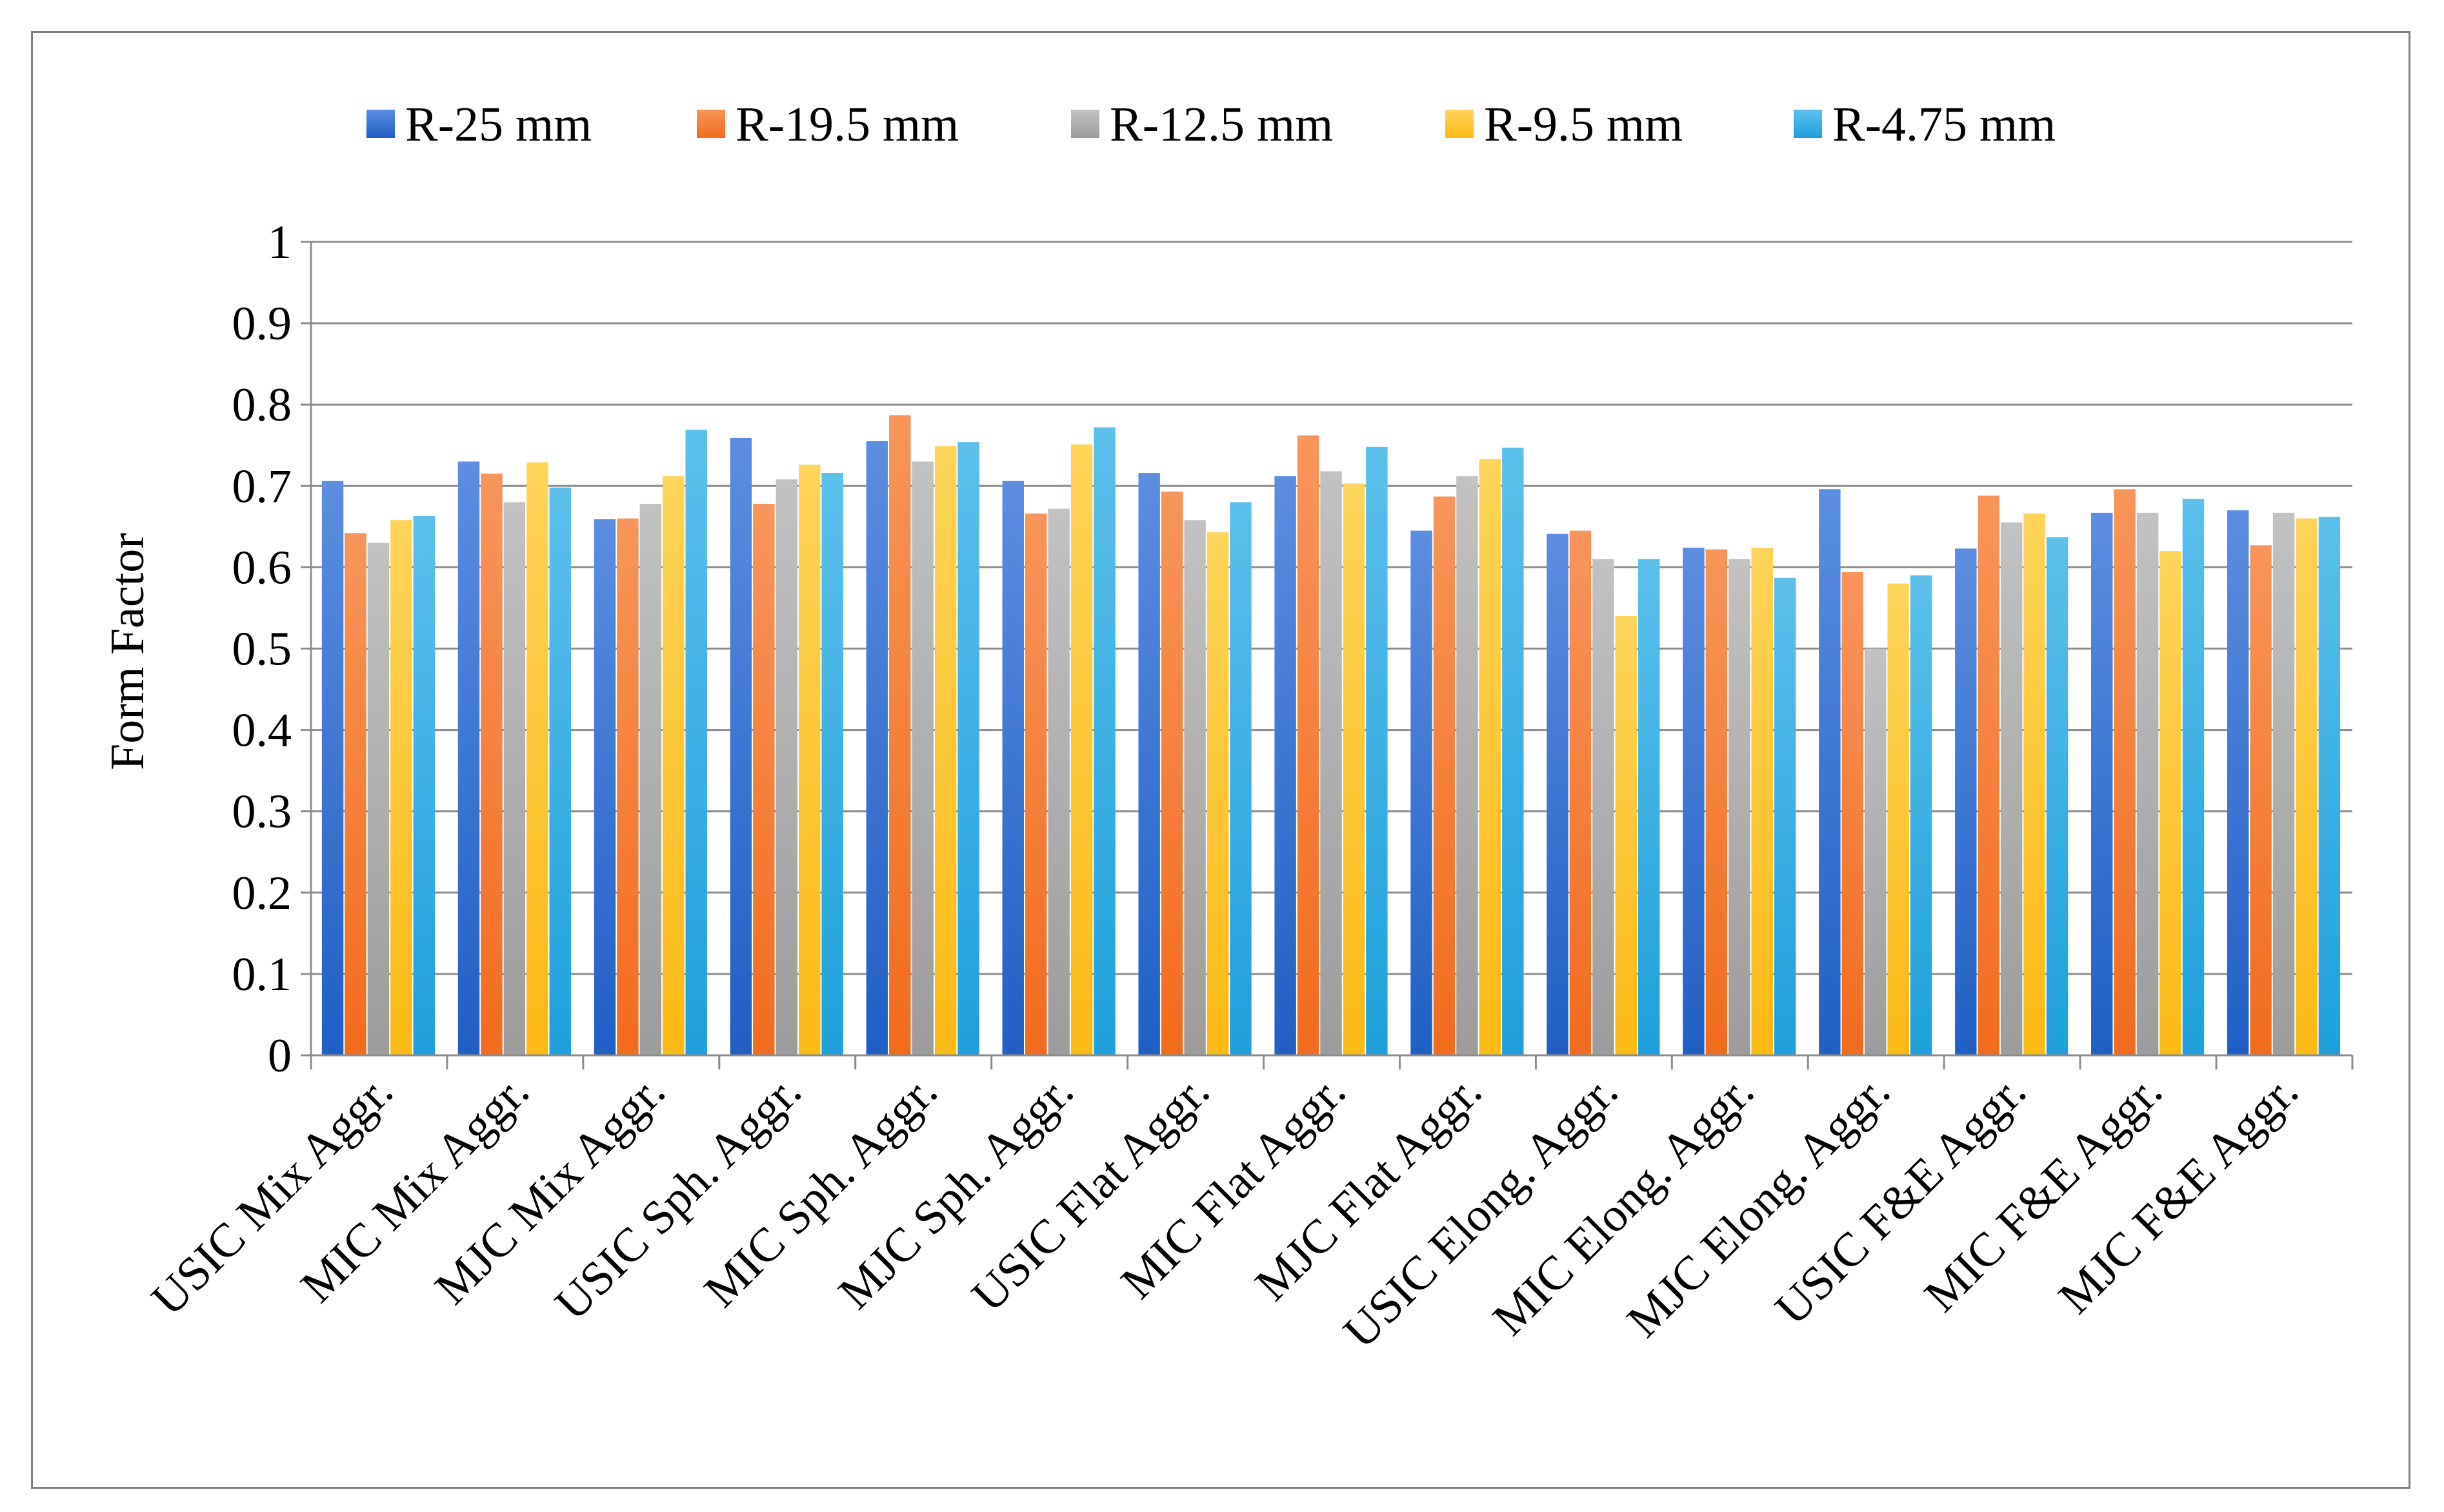  Describe the element at coordinates (2178, 1194) in the screenshot. I see `x-category-label: MJC F&E Aggr.` at that location.